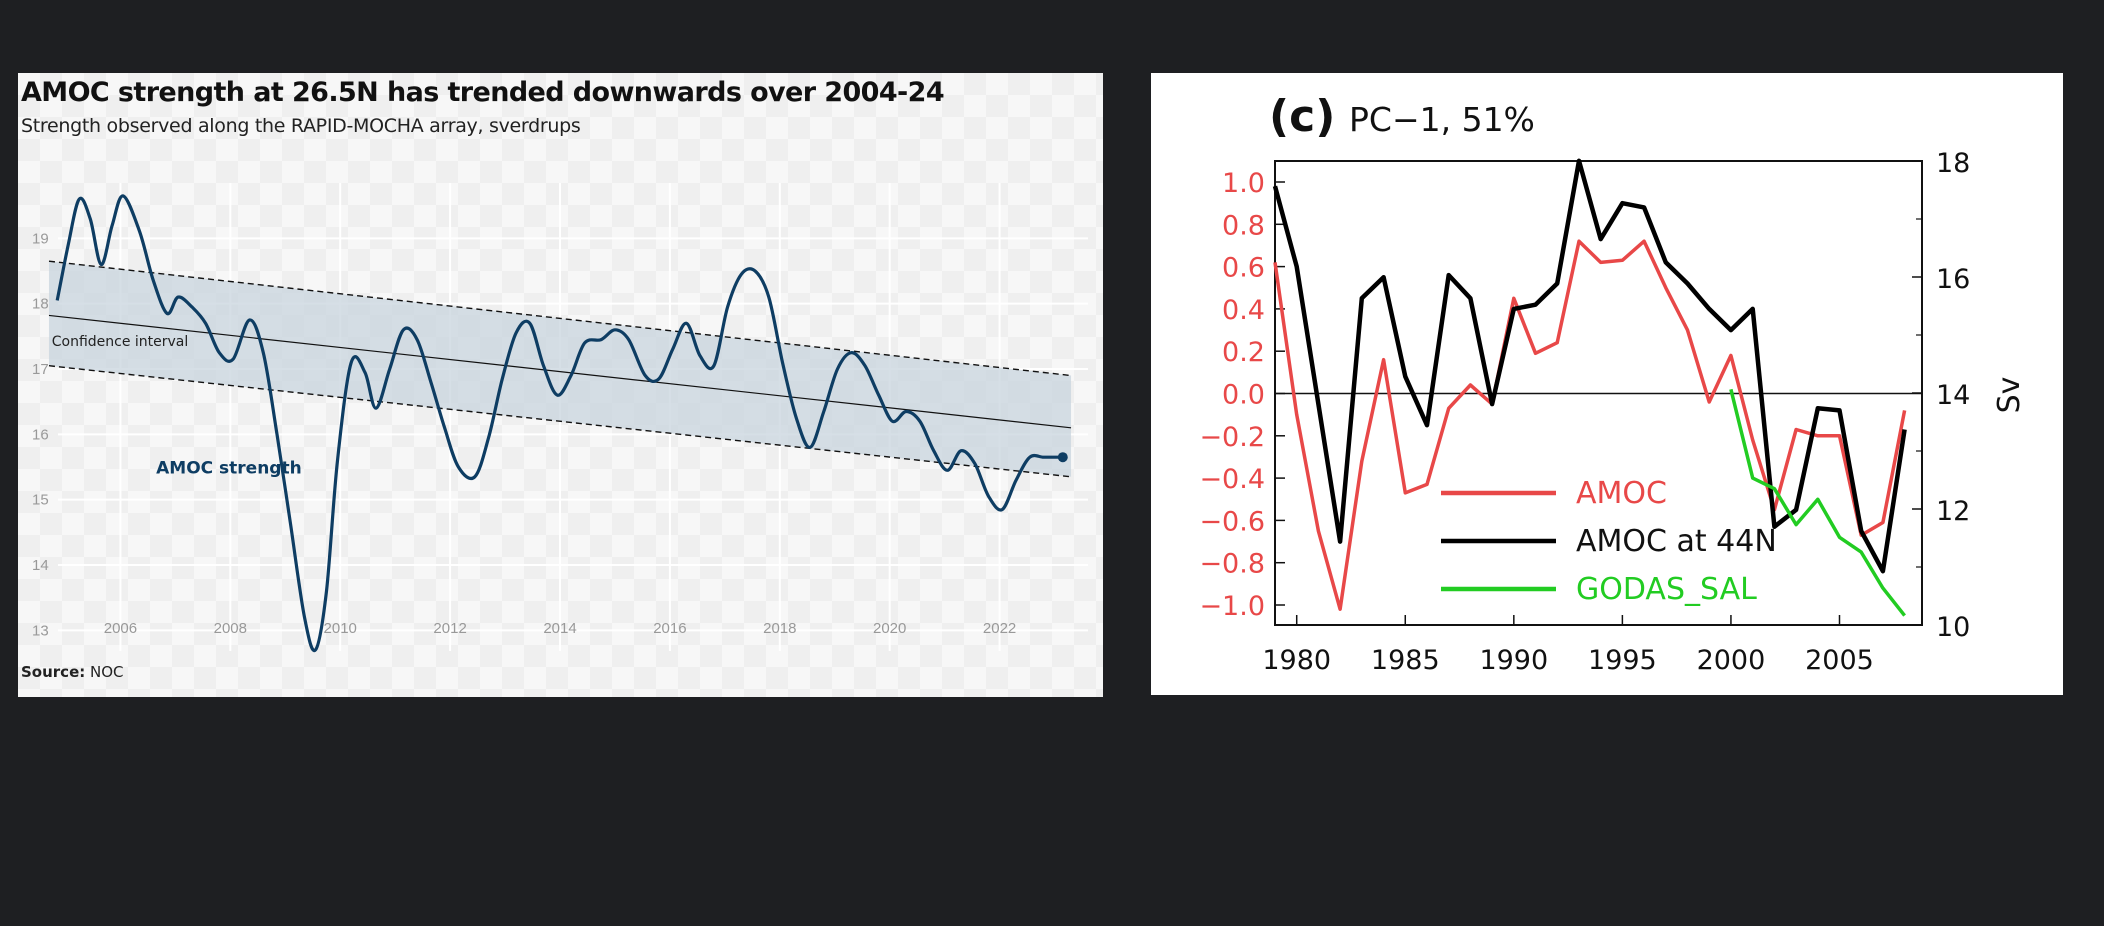 Image resolution: width=2104 pixels, height=926 pixels. What do you see at coordinates (120, 628) in the screenshot?
I see `x-tick-label: 2006` at bounding box center [120, 628].